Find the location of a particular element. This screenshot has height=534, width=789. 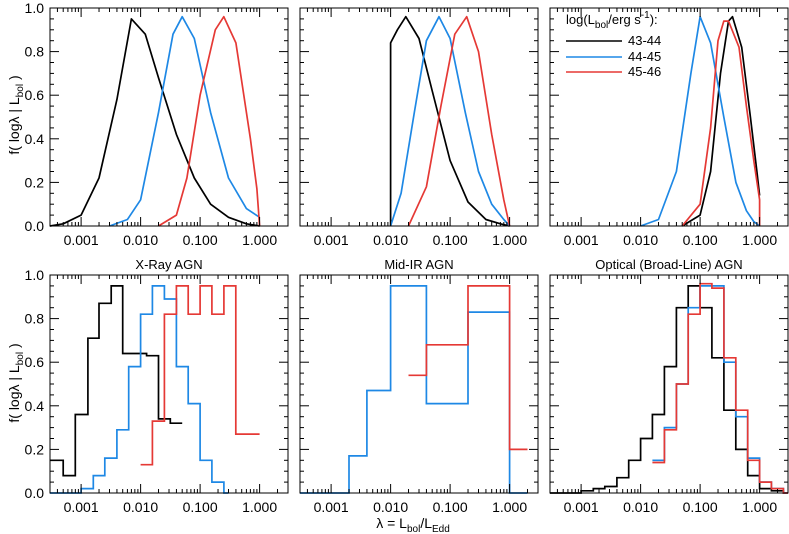

legend-label-45-46: 45-46 is located at coordinates (644, 71).